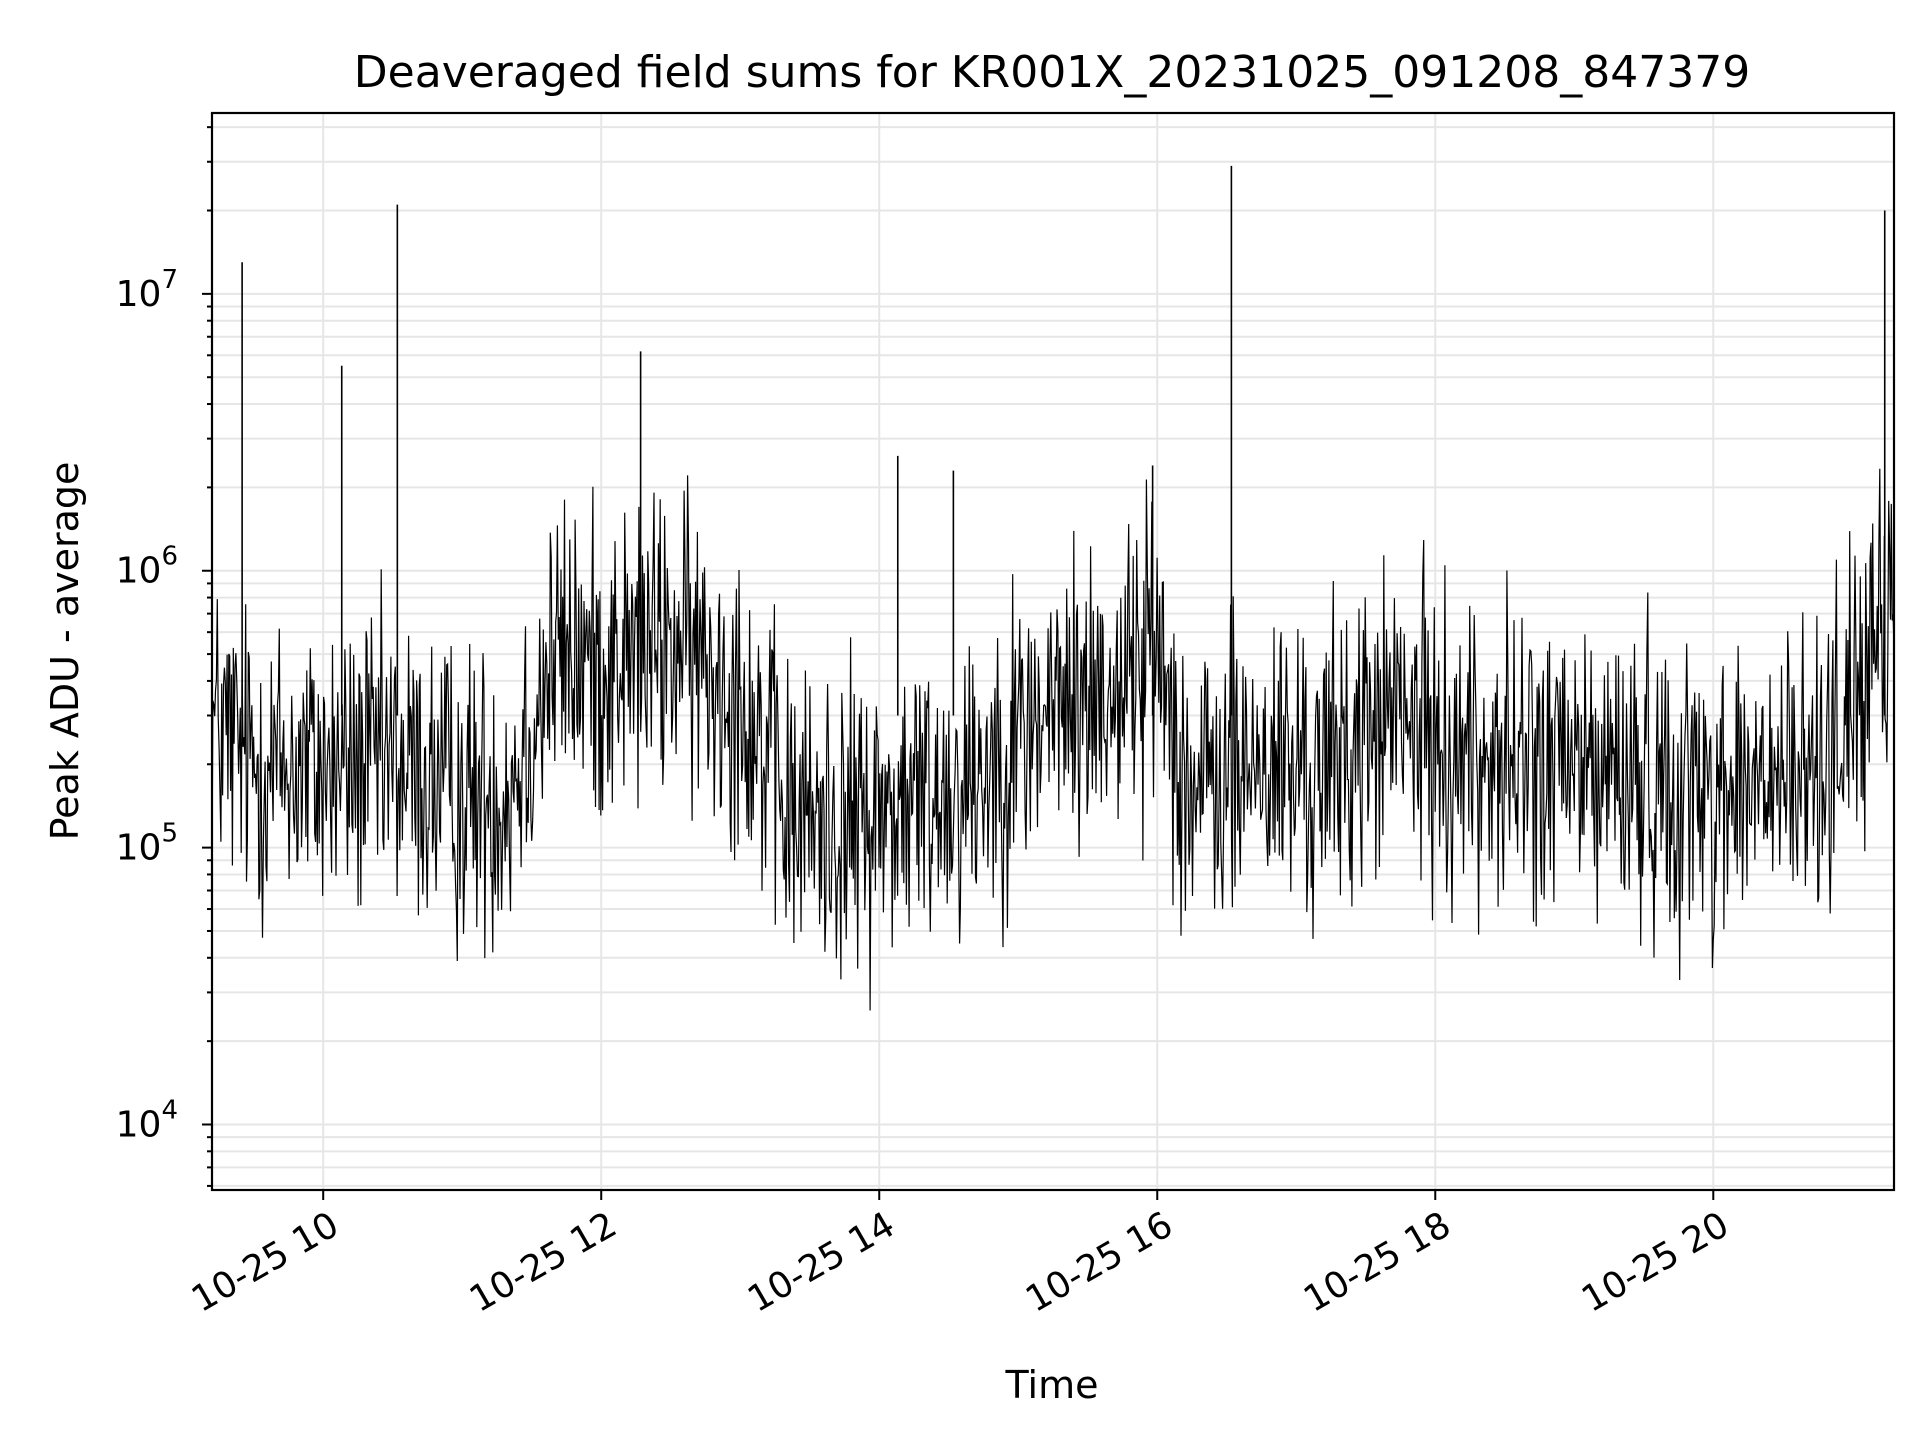 Image resolution: width=1920 pixels, height=1440 pixels. What do you see at coordinates (1377, 1262) in the screenshot?
I see `x-tick-label: 10-25 18` at bounding box center [1377, 1262].